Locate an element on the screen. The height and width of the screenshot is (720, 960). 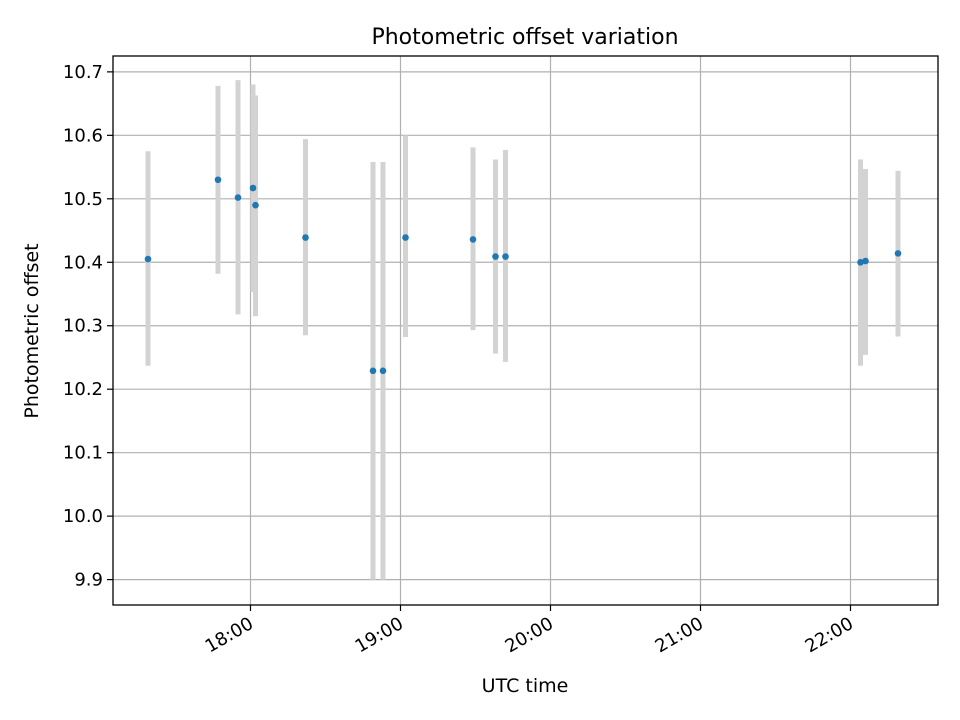
y-tick-label: 10.0 is located at coordinates (83, 516).